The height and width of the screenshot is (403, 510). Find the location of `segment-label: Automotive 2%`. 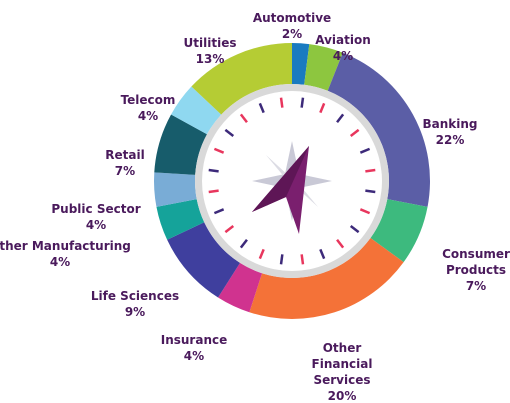

segment-label: Automotive 2% is located at coordinates (292, 26).